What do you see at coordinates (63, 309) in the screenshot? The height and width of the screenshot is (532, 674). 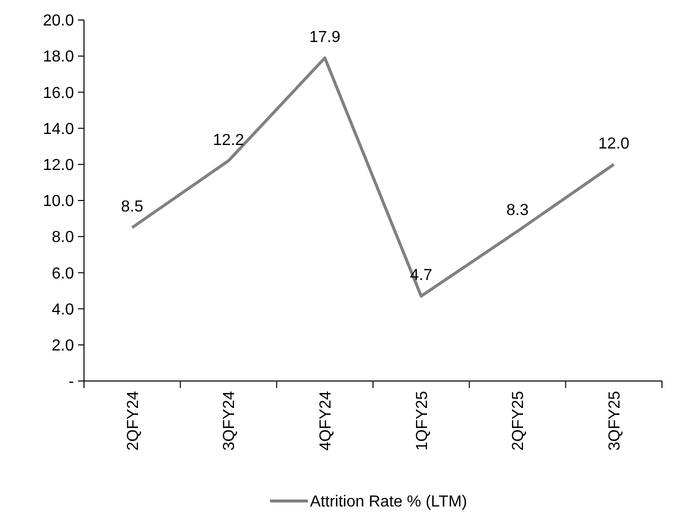 I see `y-tick-label: 4.0` at bounding box center [63, 309].